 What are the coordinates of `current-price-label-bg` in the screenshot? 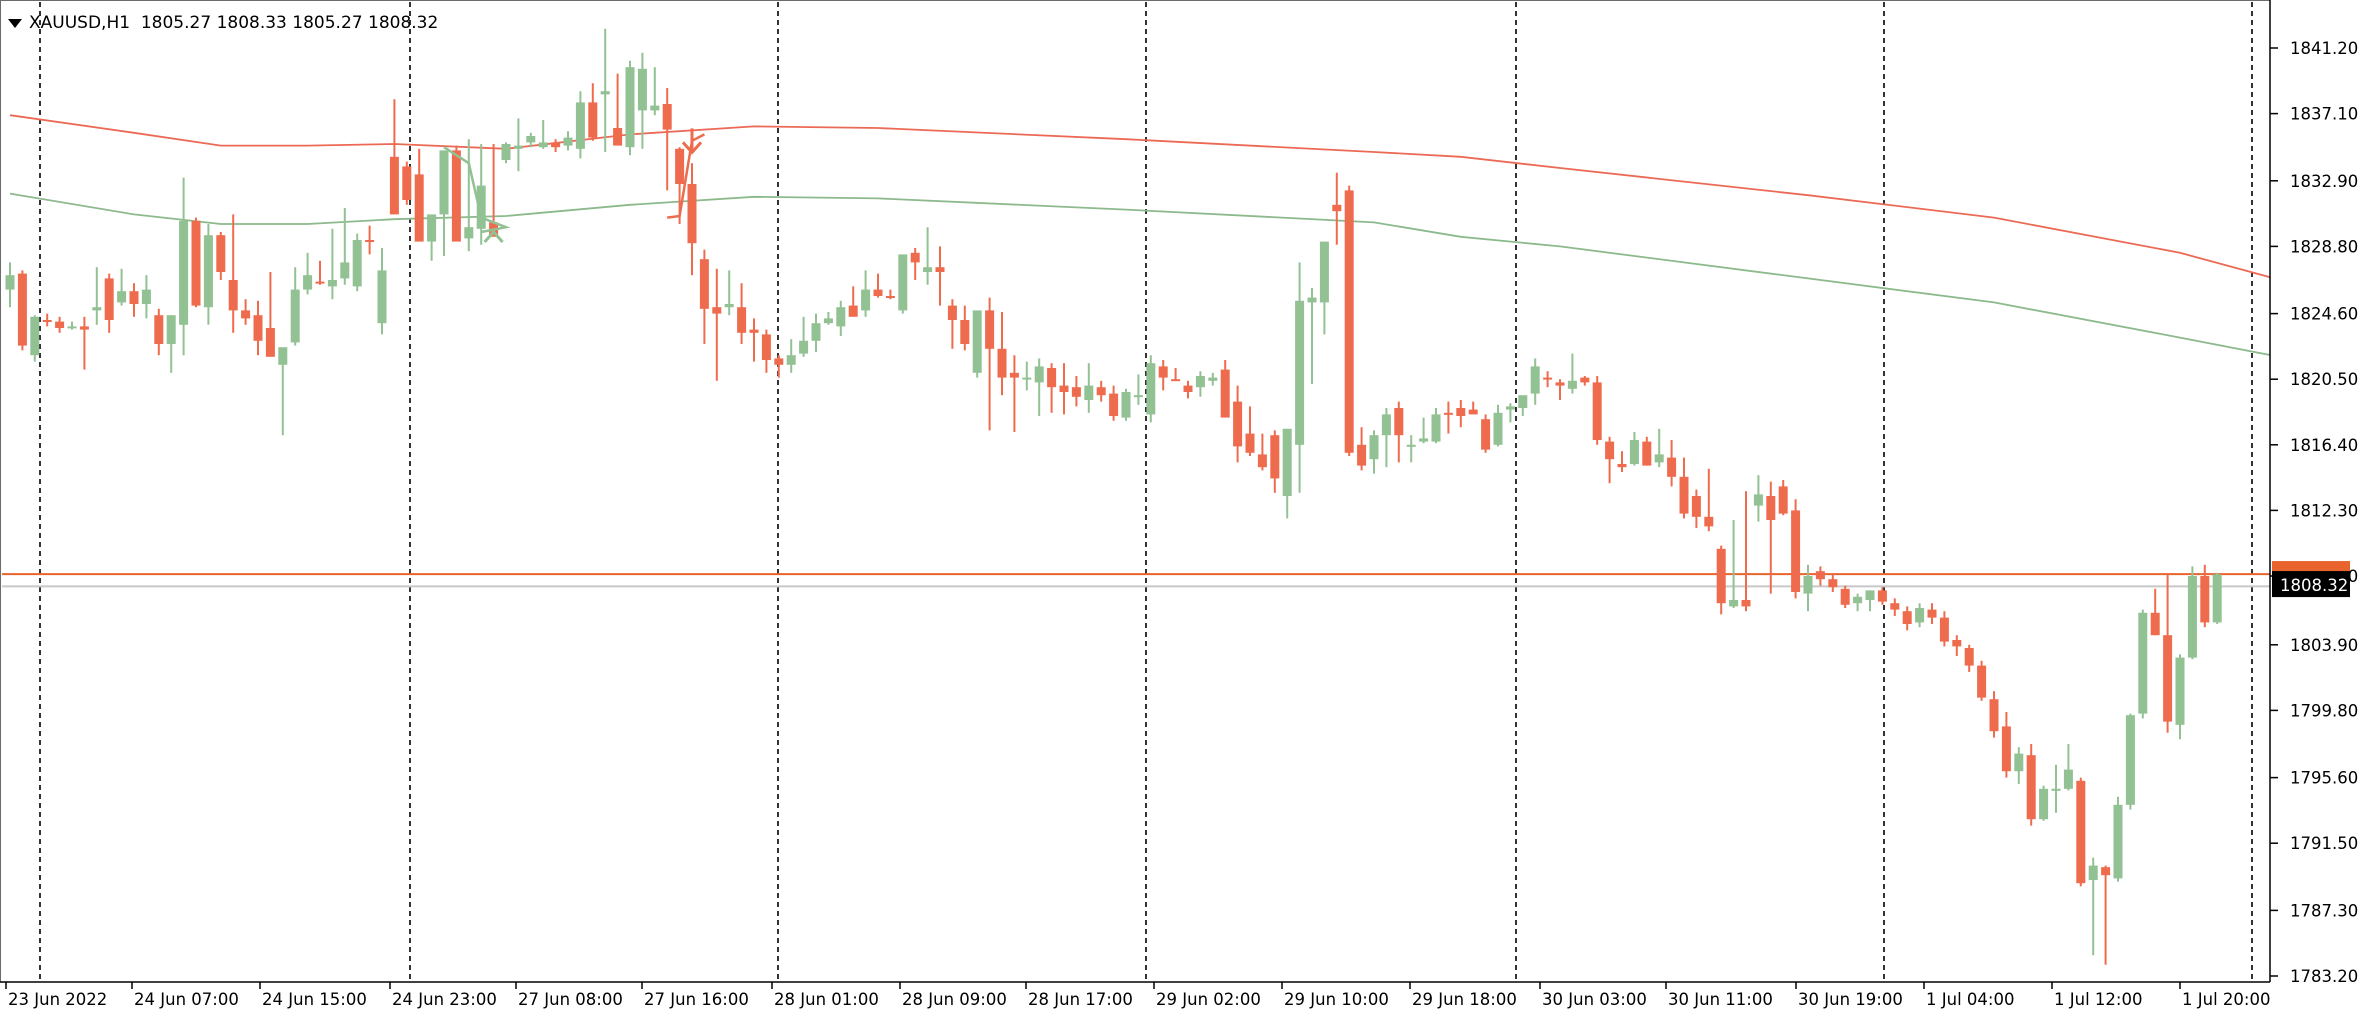 It's located at (2311, 584).